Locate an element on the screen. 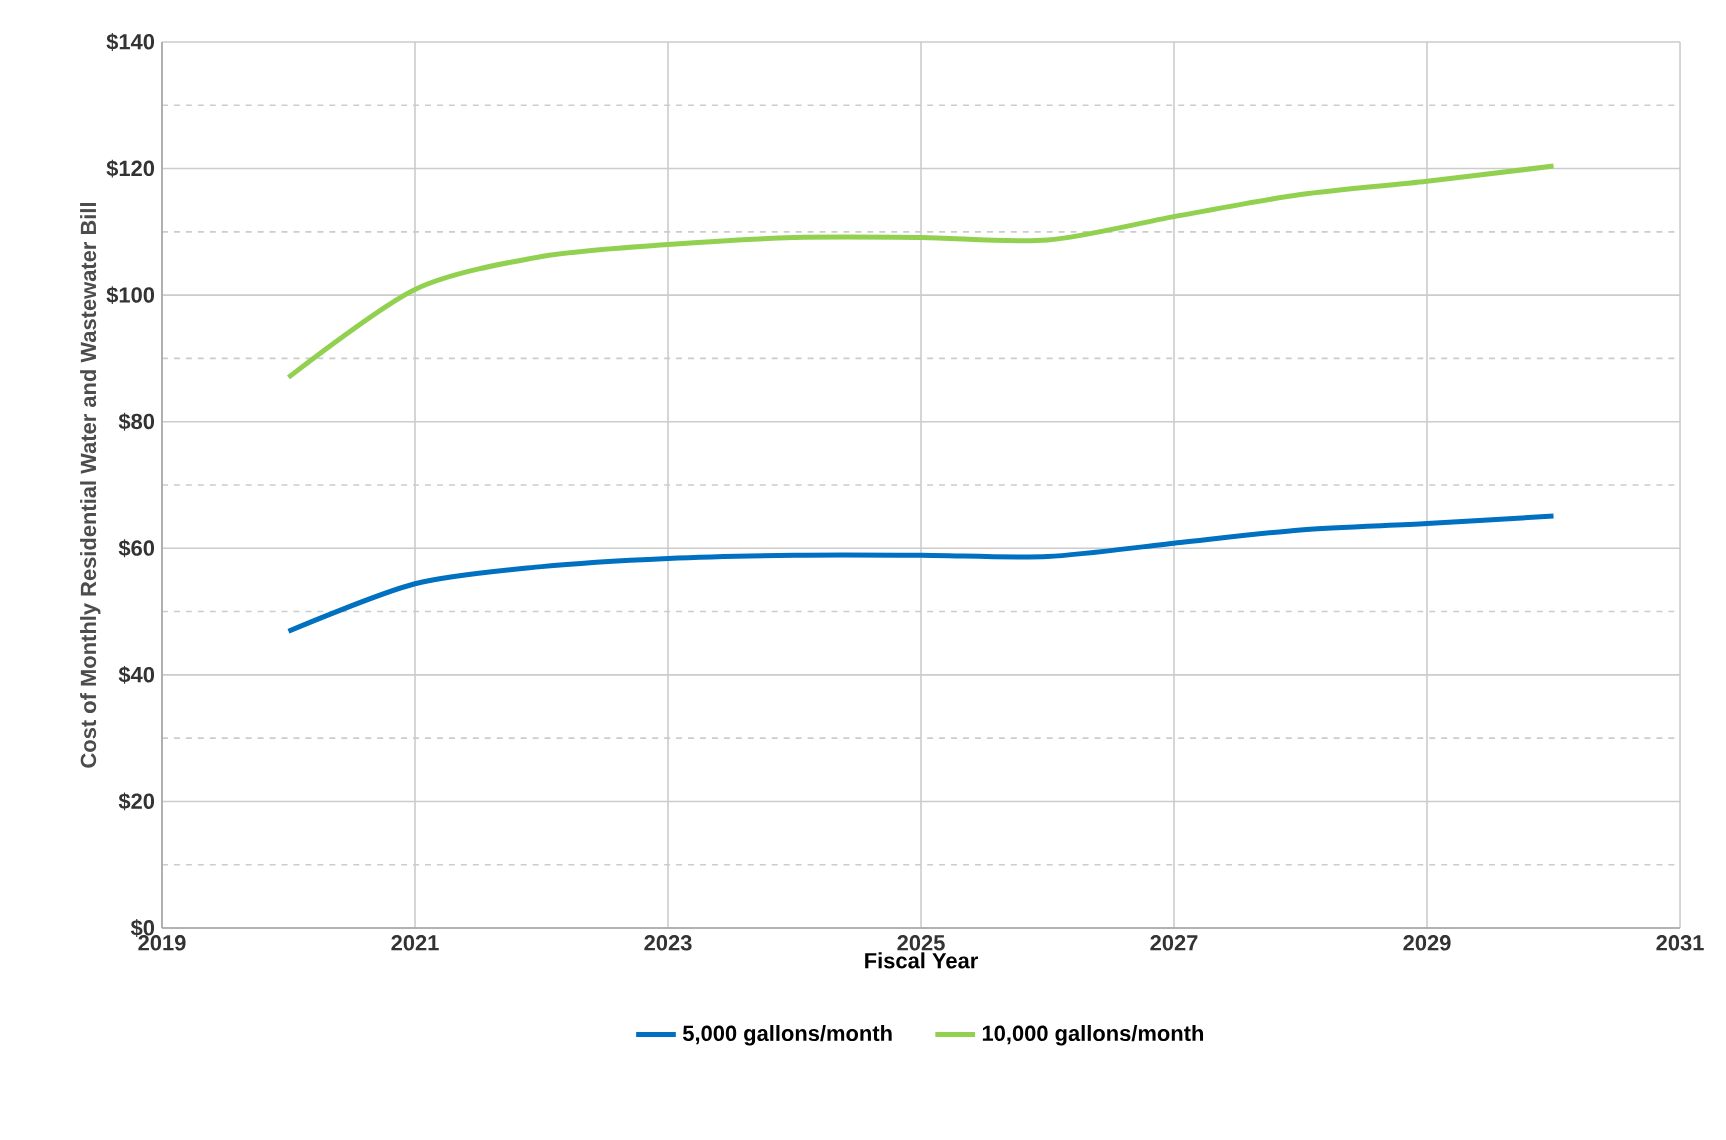 Image resolution: width=1726 pixels, height=1140 pixels. y-tick-label: $60 is located at coordinates (136, 548).